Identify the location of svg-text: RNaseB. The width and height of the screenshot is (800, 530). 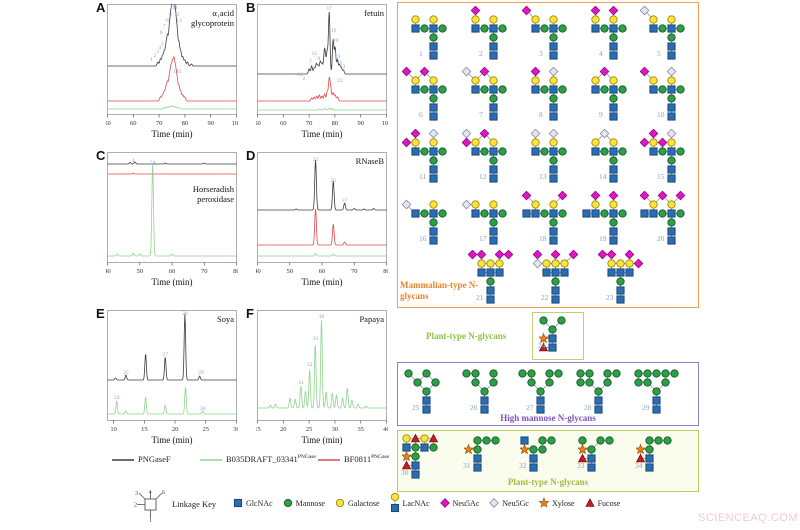
(370, 161).